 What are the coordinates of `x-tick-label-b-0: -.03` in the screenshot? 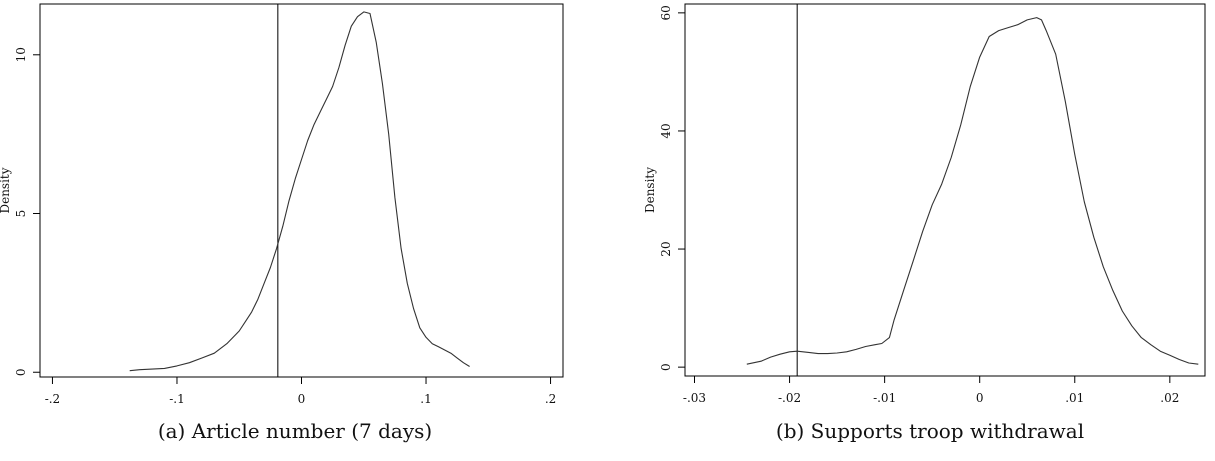 It's located at (694, 398).